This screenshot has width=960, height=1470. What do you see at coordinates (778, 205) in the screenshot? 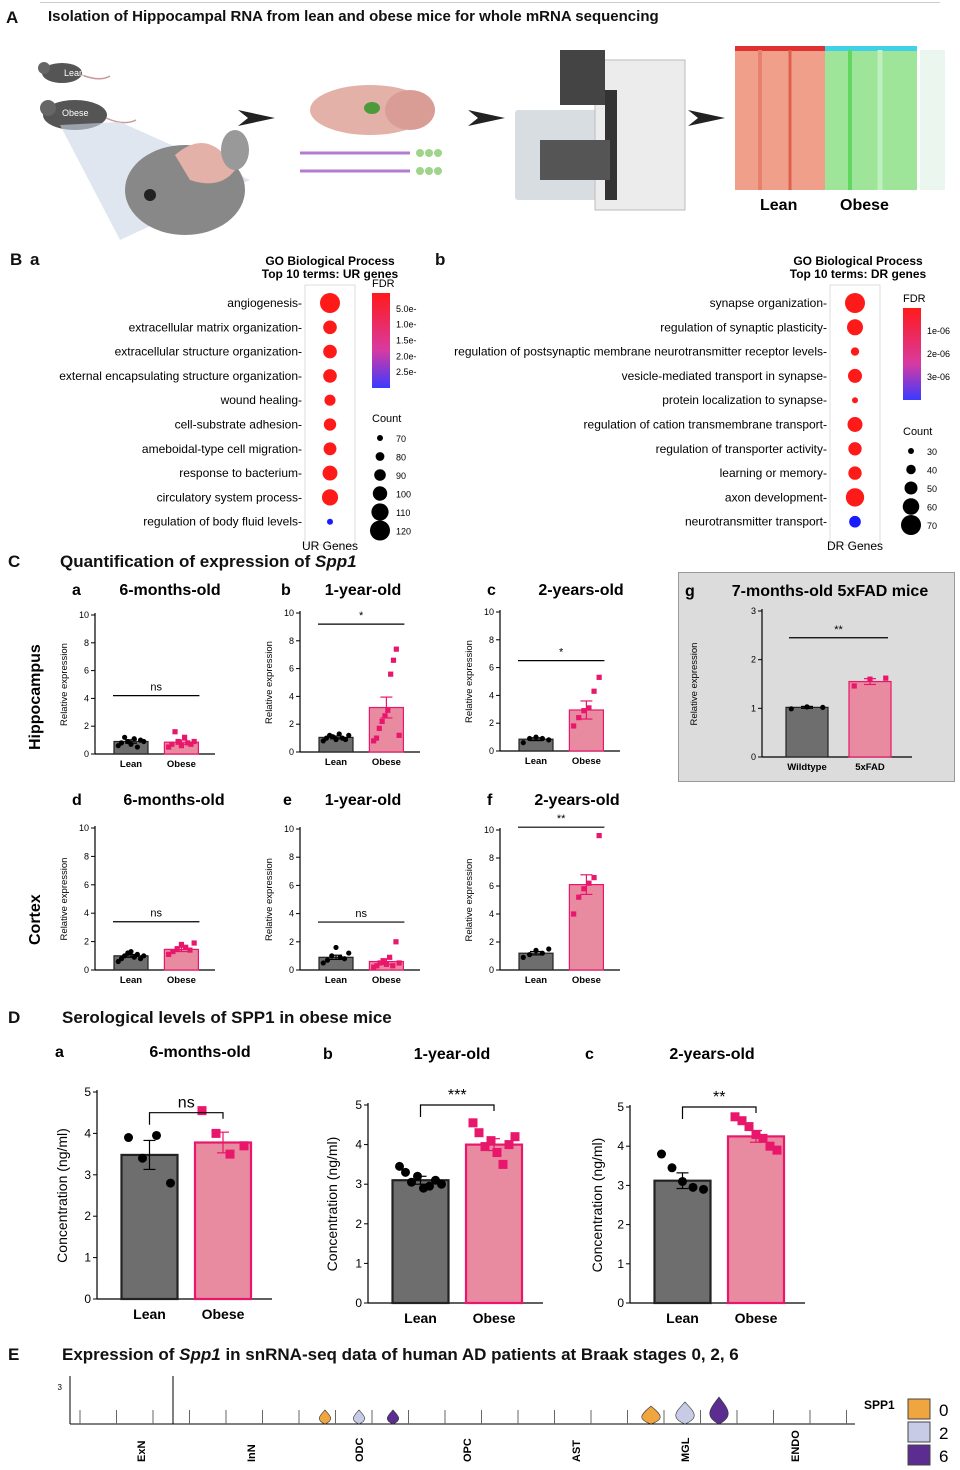
I see `heatmap-lean-label: Lean` at bounding box center [778, 205].